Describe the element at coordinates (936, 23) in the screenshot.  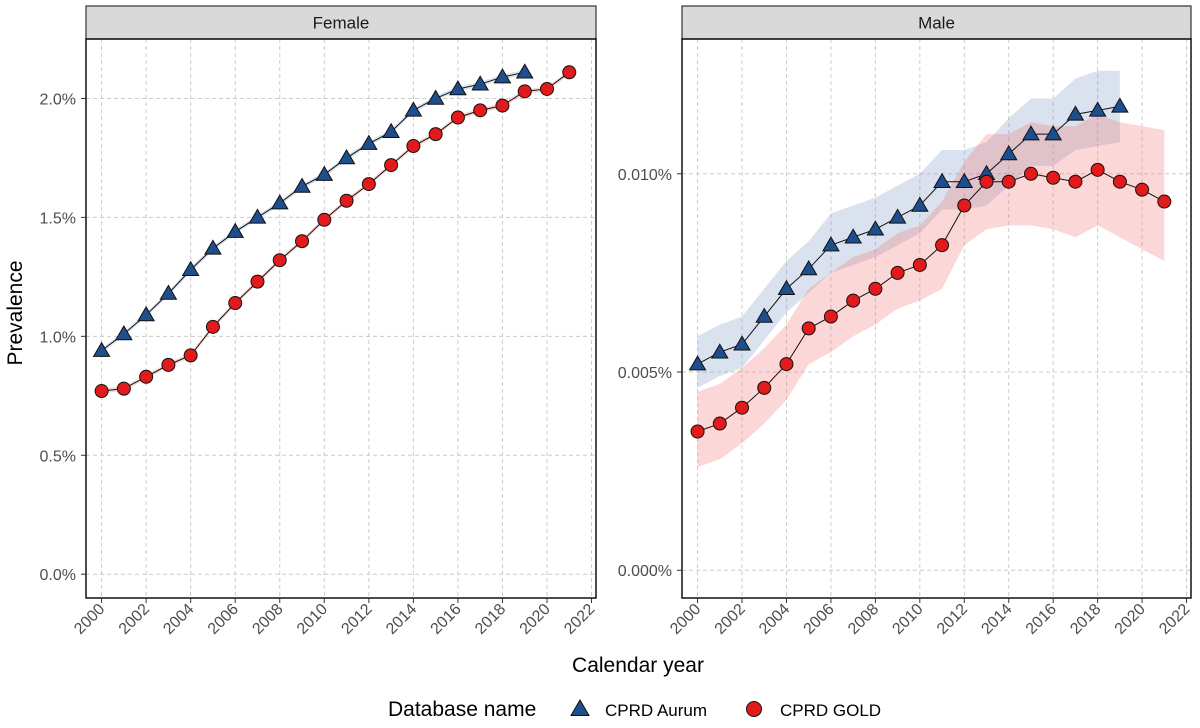
I see `panel-title-male: Male` at that location.